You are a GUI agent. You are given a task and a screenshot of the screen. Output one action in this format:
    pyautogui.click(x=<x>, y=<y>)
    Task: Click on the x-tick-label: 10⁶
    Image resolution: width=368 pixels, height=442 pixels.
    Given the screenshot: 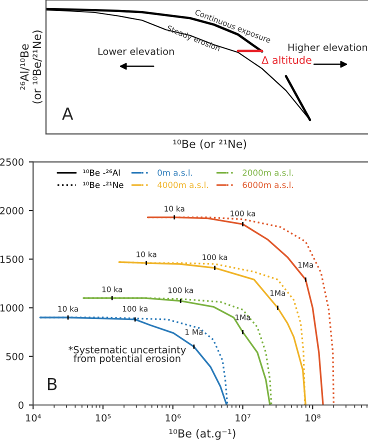 What is the action you would take?
    pyautogui.click(x=173, y=418)
    